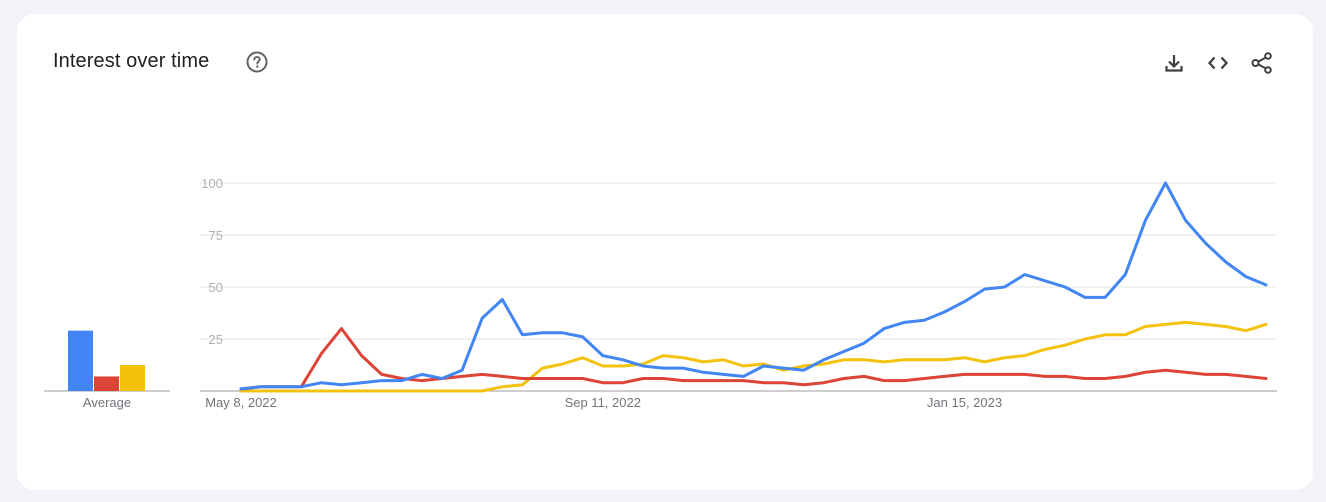 The height and width of the screenshot is (502, 1326). What do you see at coordinates (216, 235) in the screenshot?
I see `y-tick-label: 75` at bounding box center [216, 235].